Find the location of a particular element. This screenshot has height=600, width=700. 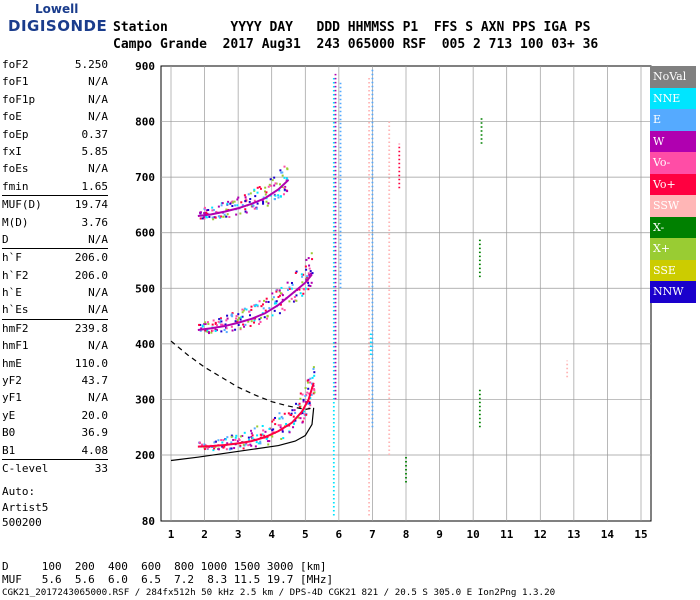

param-value: 0.37 is located at coordinates (95, 134).